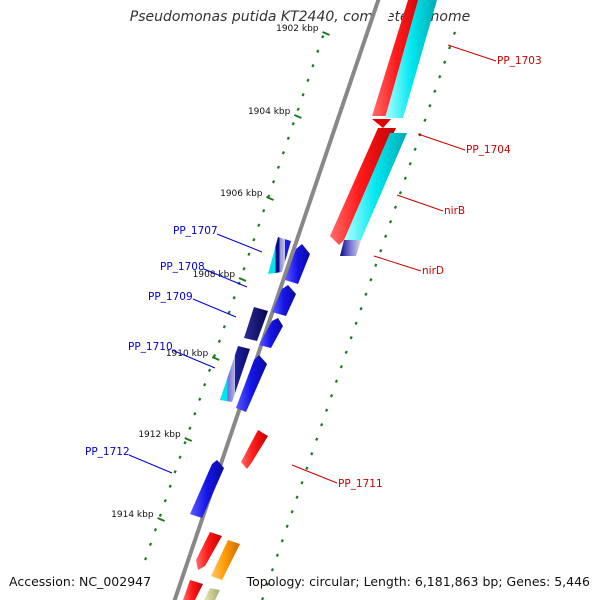 The image size is (600, 600). Describe the element at coordinates (284, 300) in the screenshot. I see `gene-pp1709-blue` at that location.